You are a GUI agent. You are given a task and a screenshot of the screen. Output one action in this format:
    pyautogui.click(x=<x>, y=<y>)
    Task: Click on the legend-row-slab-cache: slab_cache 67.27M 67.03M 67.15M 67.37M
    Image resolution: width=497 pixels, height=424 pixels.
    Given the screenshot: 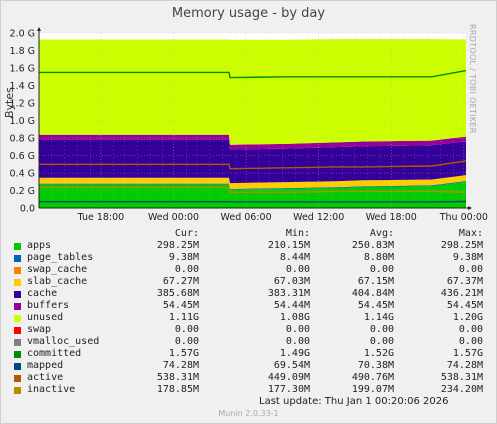 What is the action you would take?
    pyautogui.click(x=248, y=282)
    